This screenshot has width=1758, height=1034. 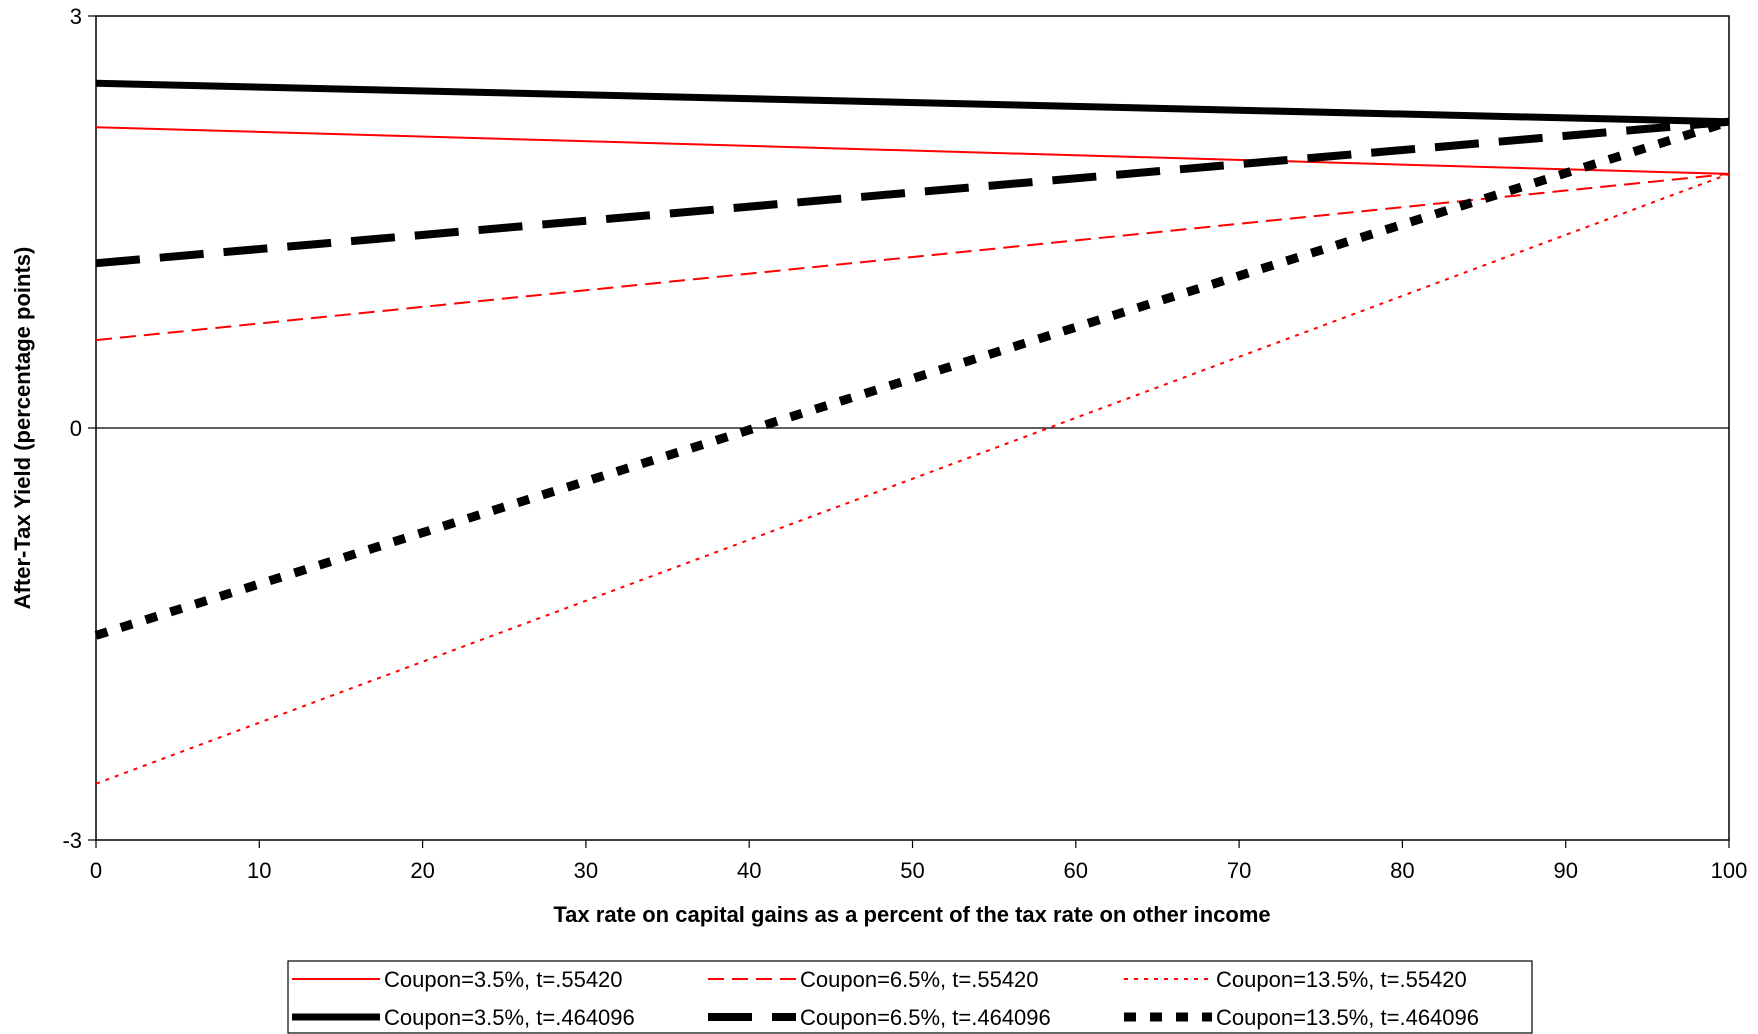 I want to click on x-tick-label: 10, so click(x=259, y=870).